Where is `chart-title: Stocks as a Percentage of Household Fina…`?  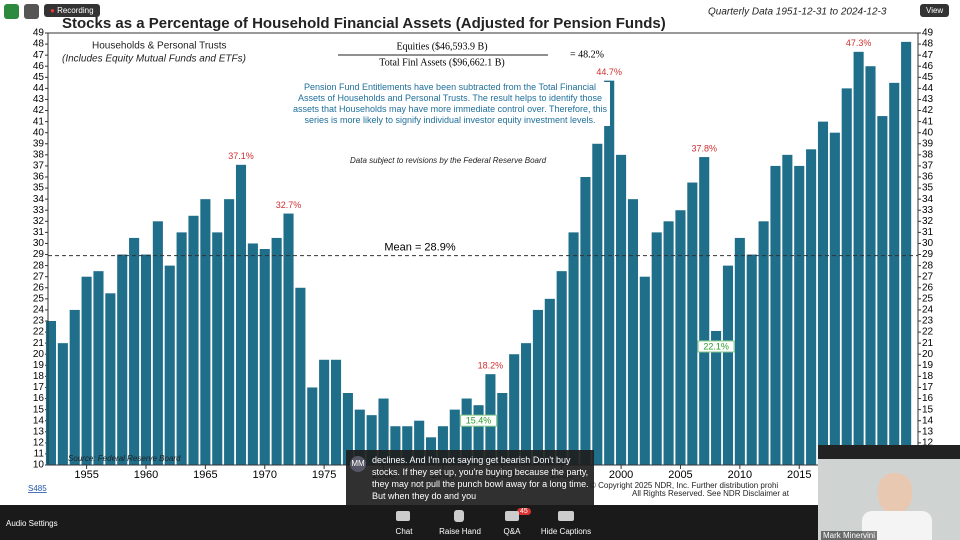
chart-title: Stocks as a Percentage of Household Fina… is located at coordinates (364, 23).